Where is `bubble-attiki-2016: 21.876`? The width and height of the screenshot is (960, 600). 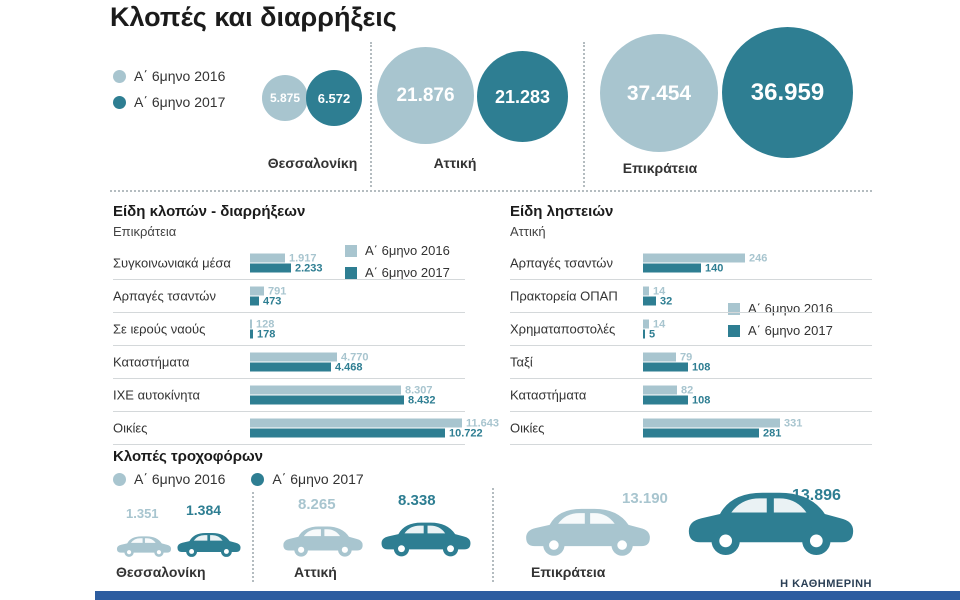
bubble-attiki-2016: 21.876 is located at coordinates (425, 95).